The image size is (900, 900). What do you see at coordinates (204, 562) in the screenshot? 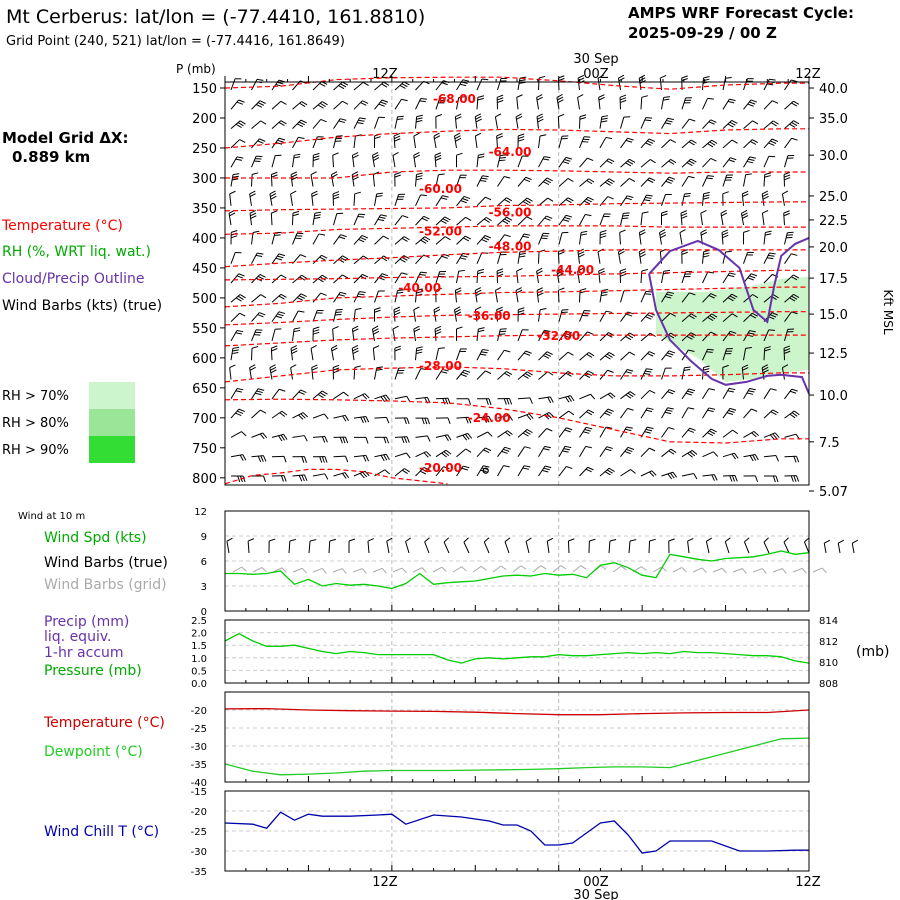
I see `y-tick-label: 6` at bounding box center [204, 562].